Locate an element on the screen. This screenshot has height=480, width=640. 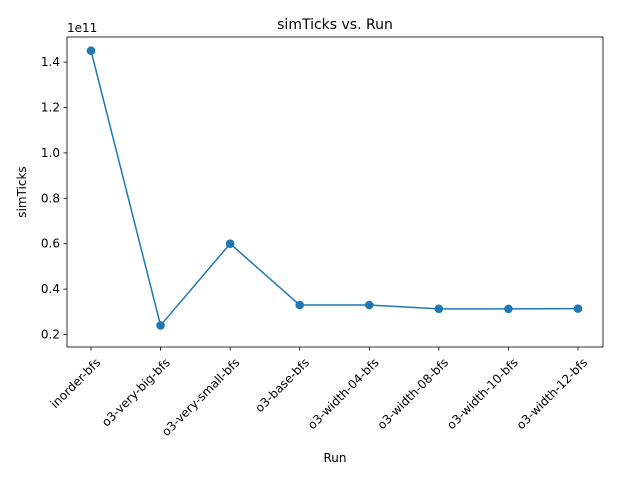
x-tick-label: inorder-bfs is located at coordinates (76, 383).